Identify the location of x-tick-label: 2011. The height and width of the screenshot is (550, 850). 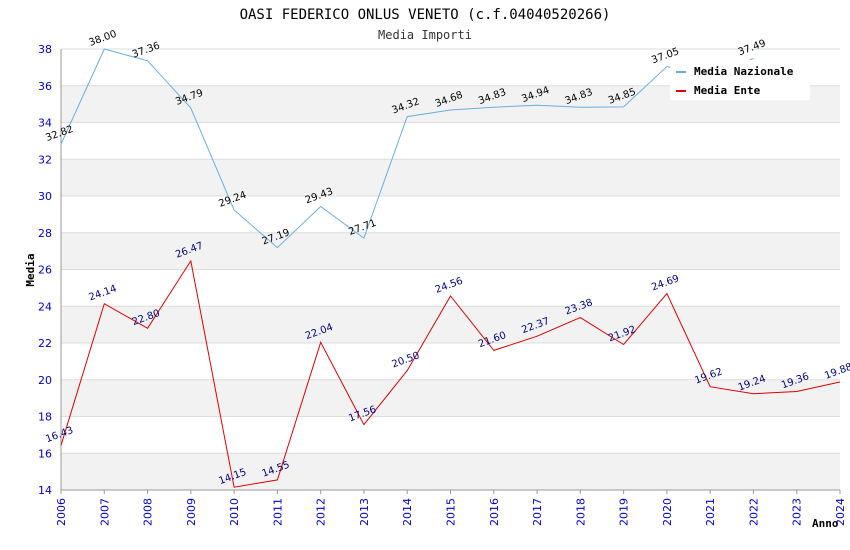
(277, 512).